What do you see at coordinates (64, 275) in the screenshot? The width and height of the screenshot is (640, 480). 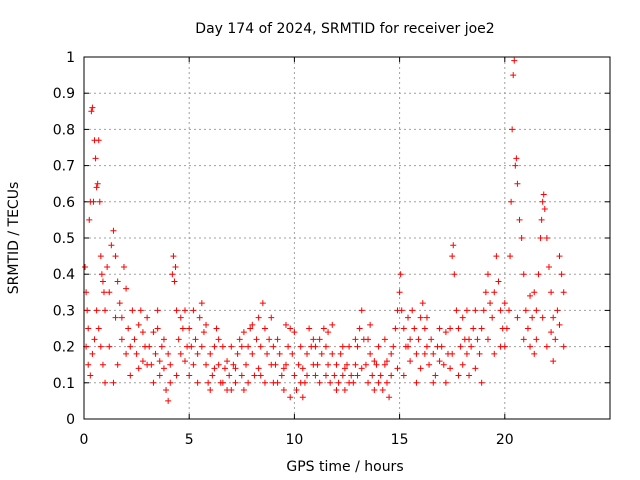 I see `y-tick-label: 0.4` at bounding box center [64, 275].